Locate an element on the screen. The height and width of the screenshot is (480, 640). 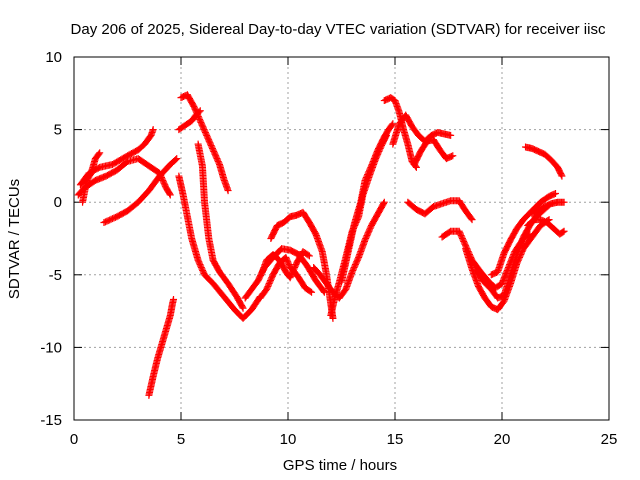
y-axis-label: SDTVAR / TECUs is located at coordinates (14, 239).